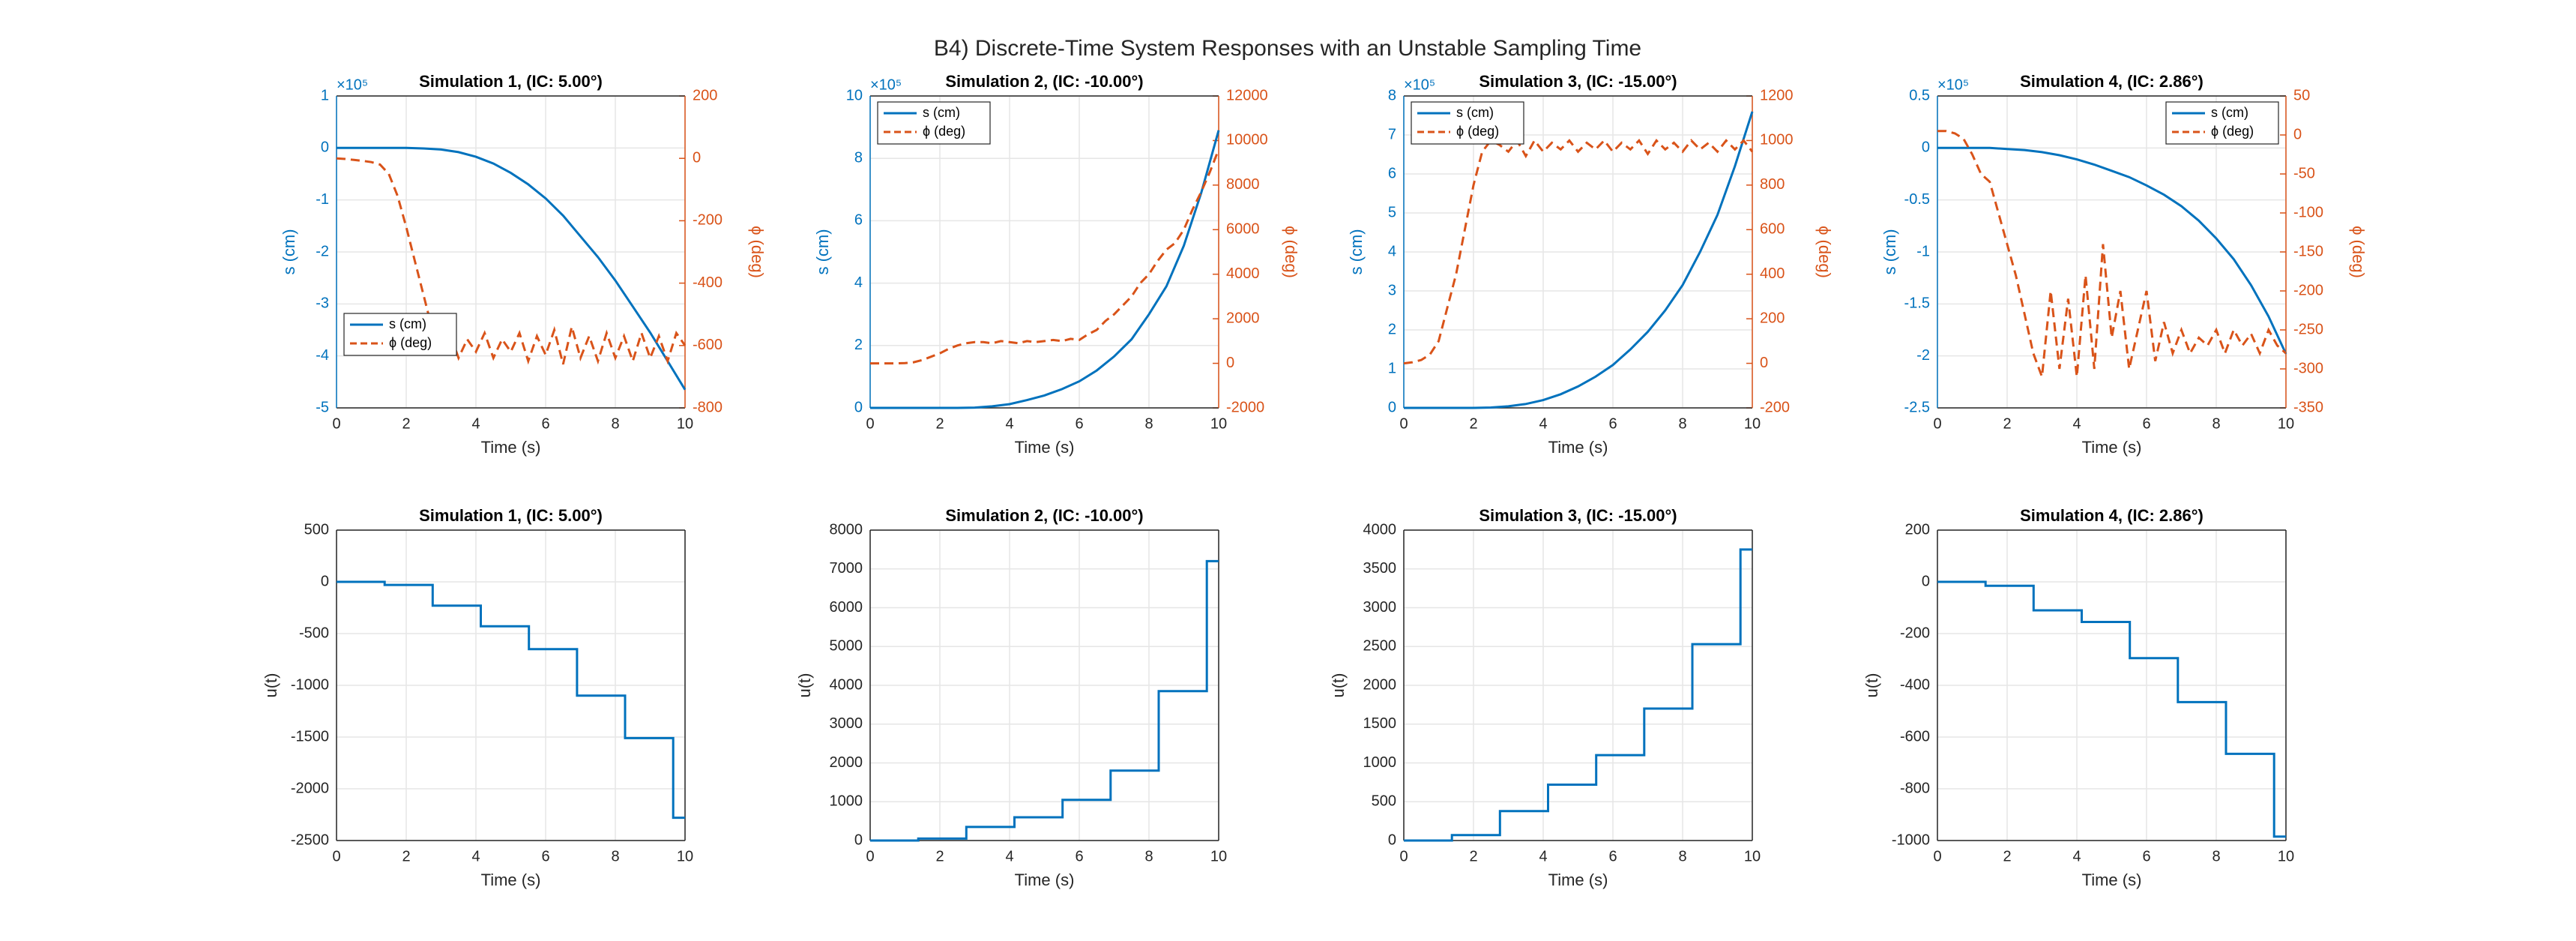 This screenshot has height=941, width=2576. Describe the element at coordinates (1392, 212) in the screenshot. I see `y-tick-label: 5` at that location.